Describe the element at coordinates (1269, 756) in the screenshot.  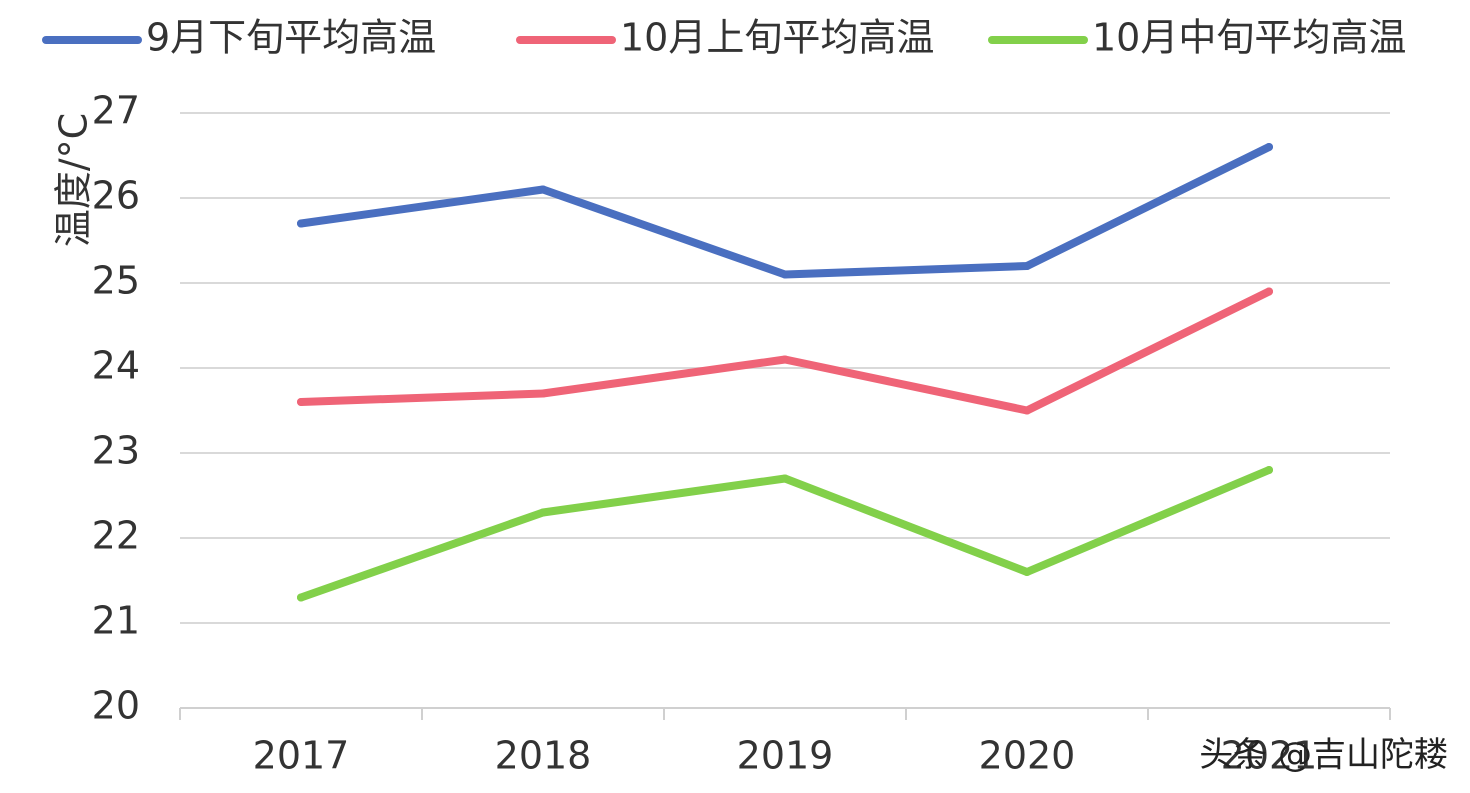
I see `x-tick-label: 2021` at that location.